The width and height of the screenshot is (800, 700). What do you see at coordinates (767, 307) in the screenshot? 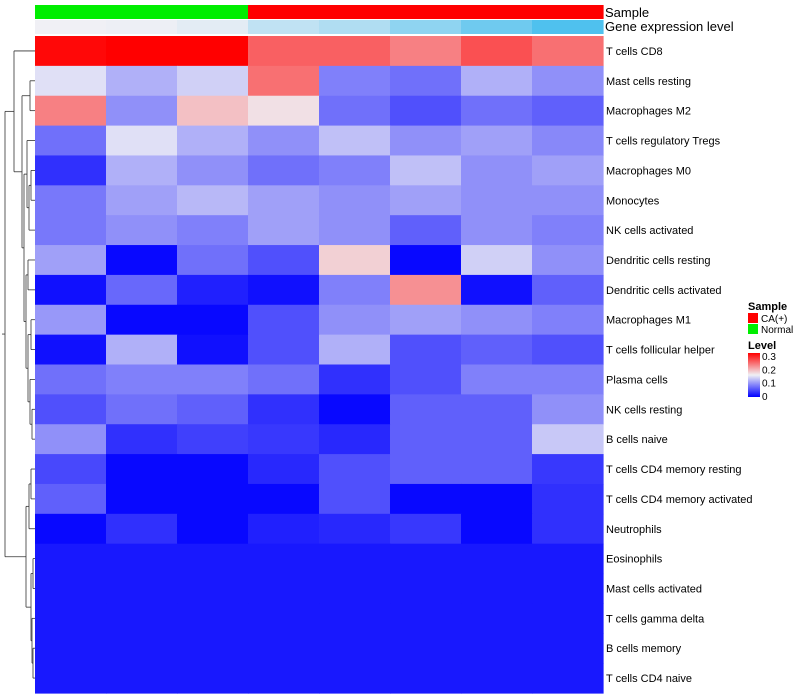
I see `legend-sample-title: Sample` at bounding box center [767, 307].